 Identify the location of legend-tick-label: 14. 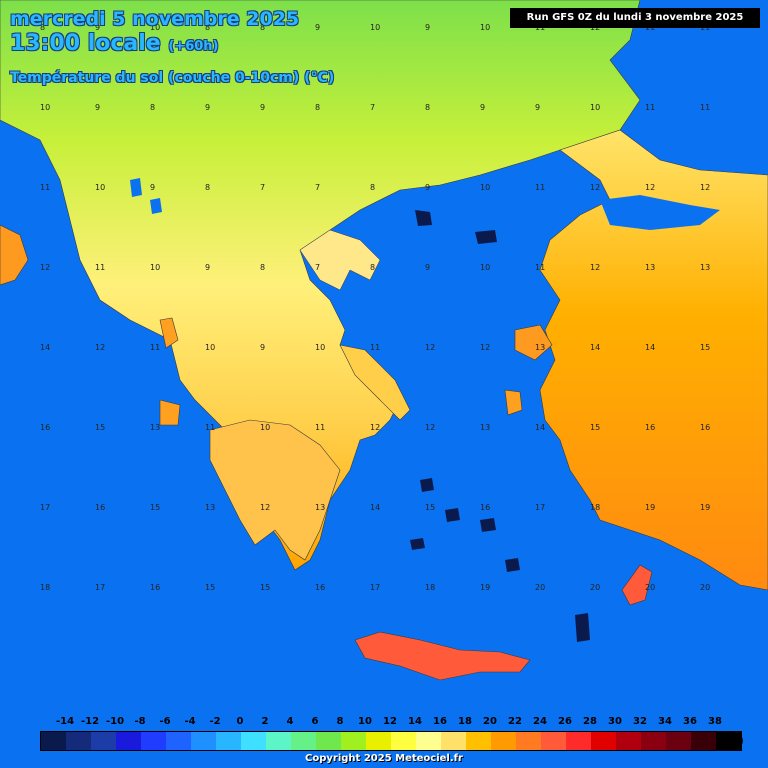
(415, 721).